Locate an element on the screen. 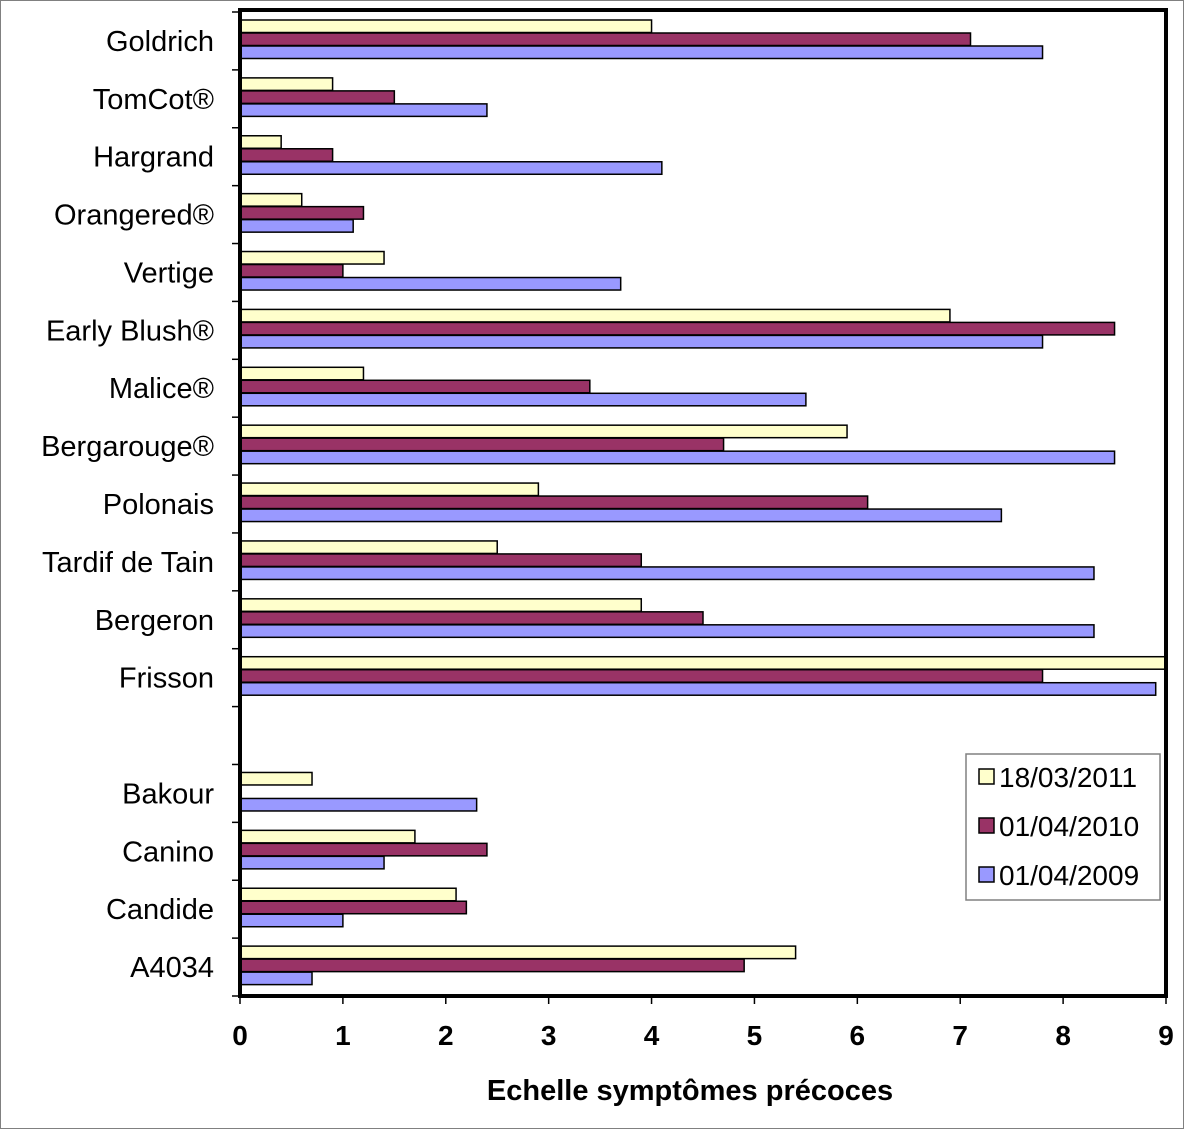 This screenshot has width=1184, height=1129. legend-label: 01/04/2010 is located at coordinates (1069, 826).